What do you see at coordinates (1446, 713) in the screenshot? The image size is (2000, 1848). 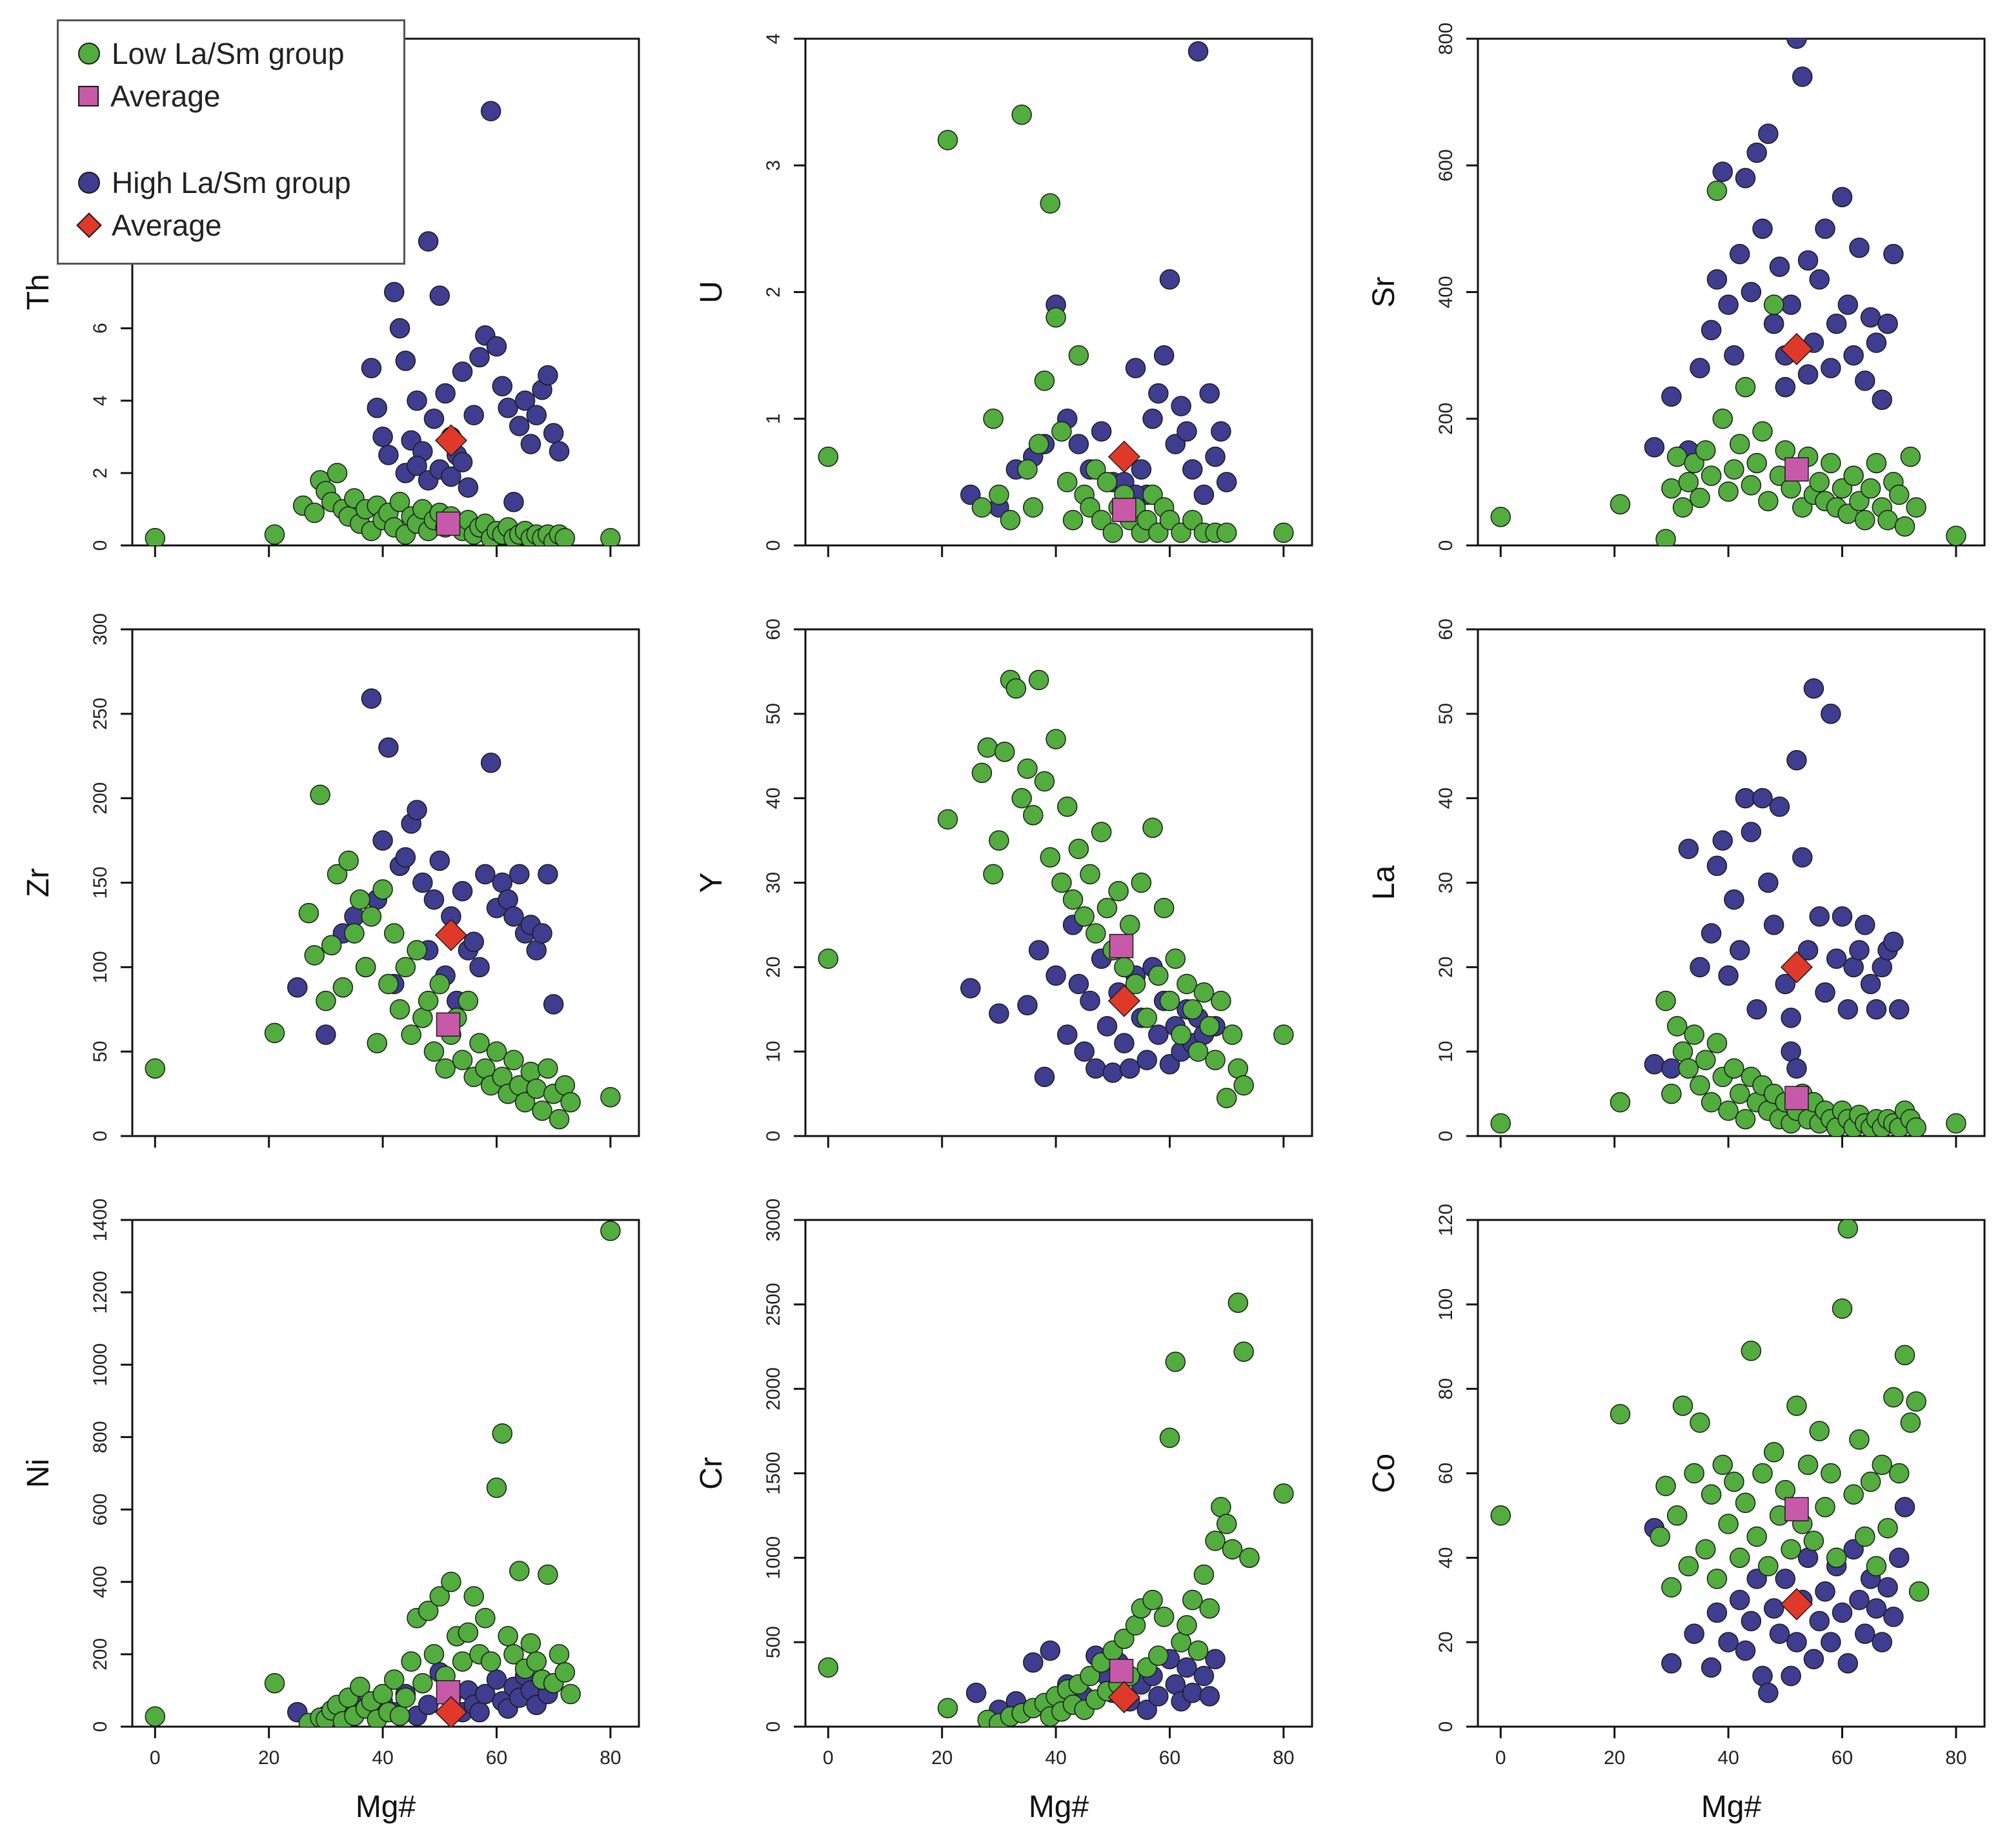 I see `y-tick-label: 50` at bounding box center [1446, 713].